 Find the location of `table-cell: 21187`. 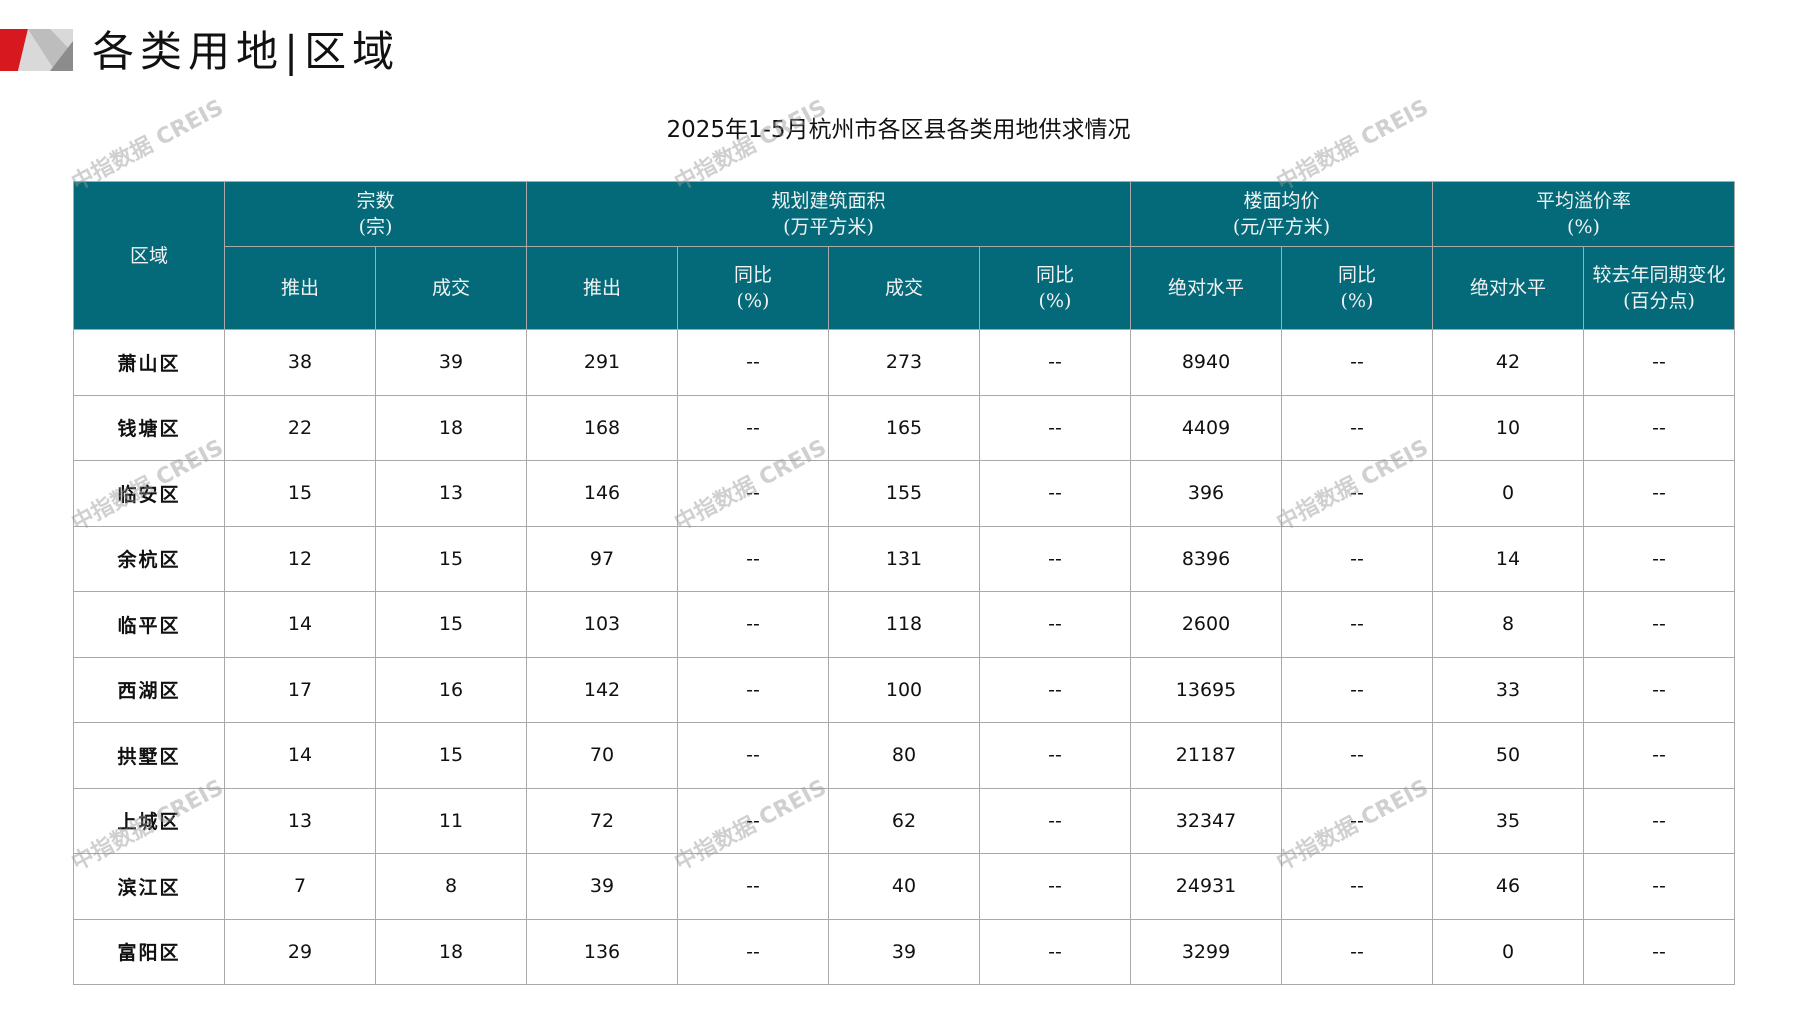

table-cell: 21187 is located at coordinates (1206, 755).